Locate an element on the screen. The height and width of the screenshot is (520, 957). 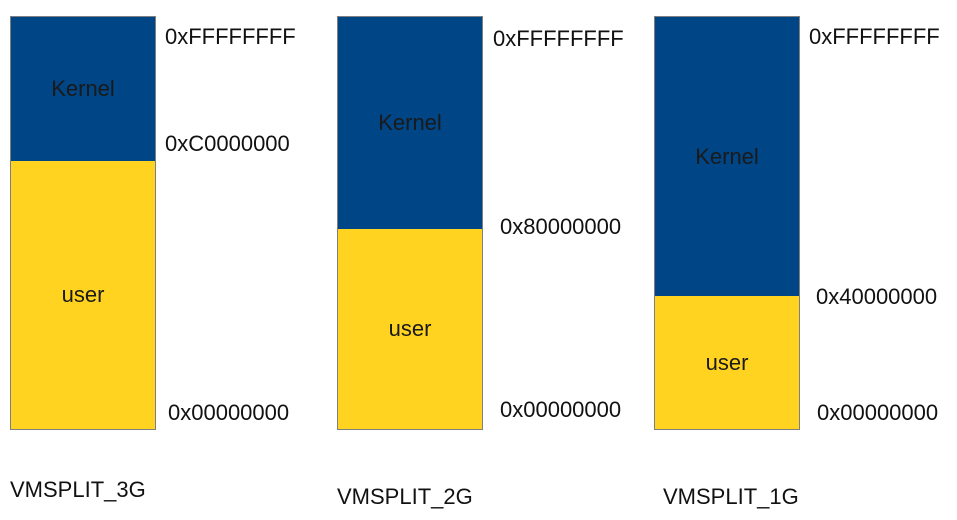
memory-bar-vmsplit-1g: Kernel user is located at coordinates (727, 223).